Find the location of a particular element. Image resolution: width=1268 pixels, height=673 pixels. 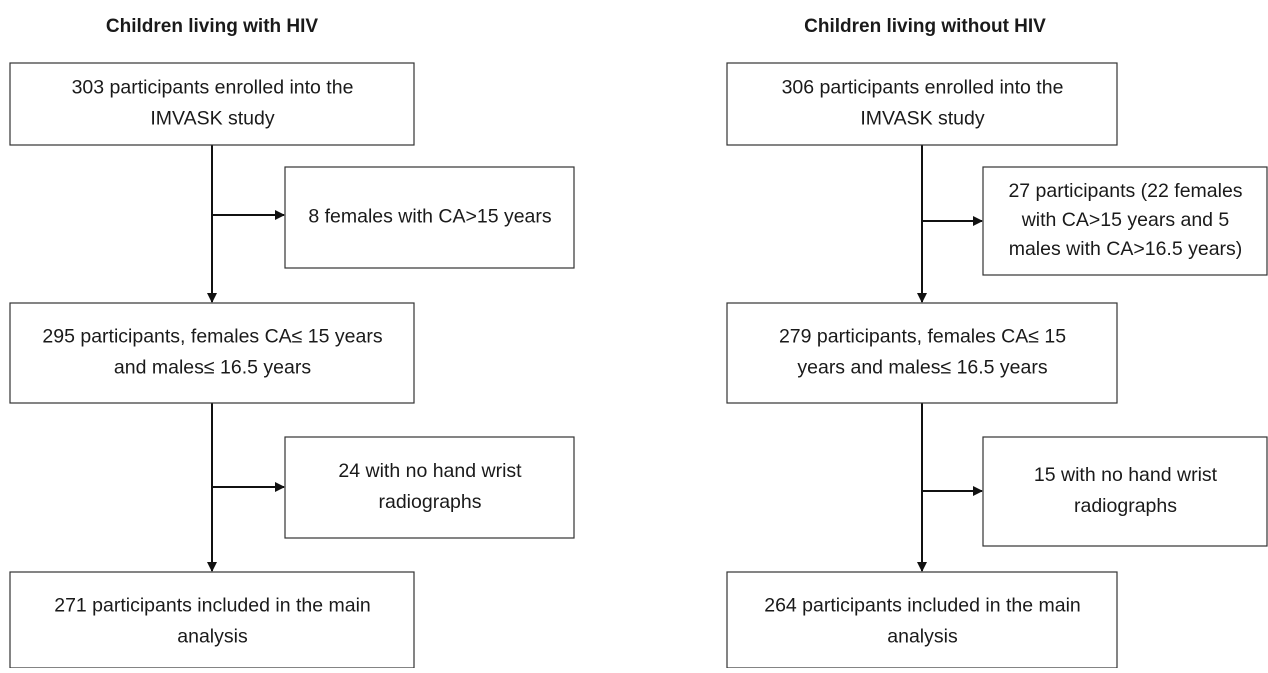

box-text: 295 participants, females CA≤ 15 years is located at coordinates (212, 337).